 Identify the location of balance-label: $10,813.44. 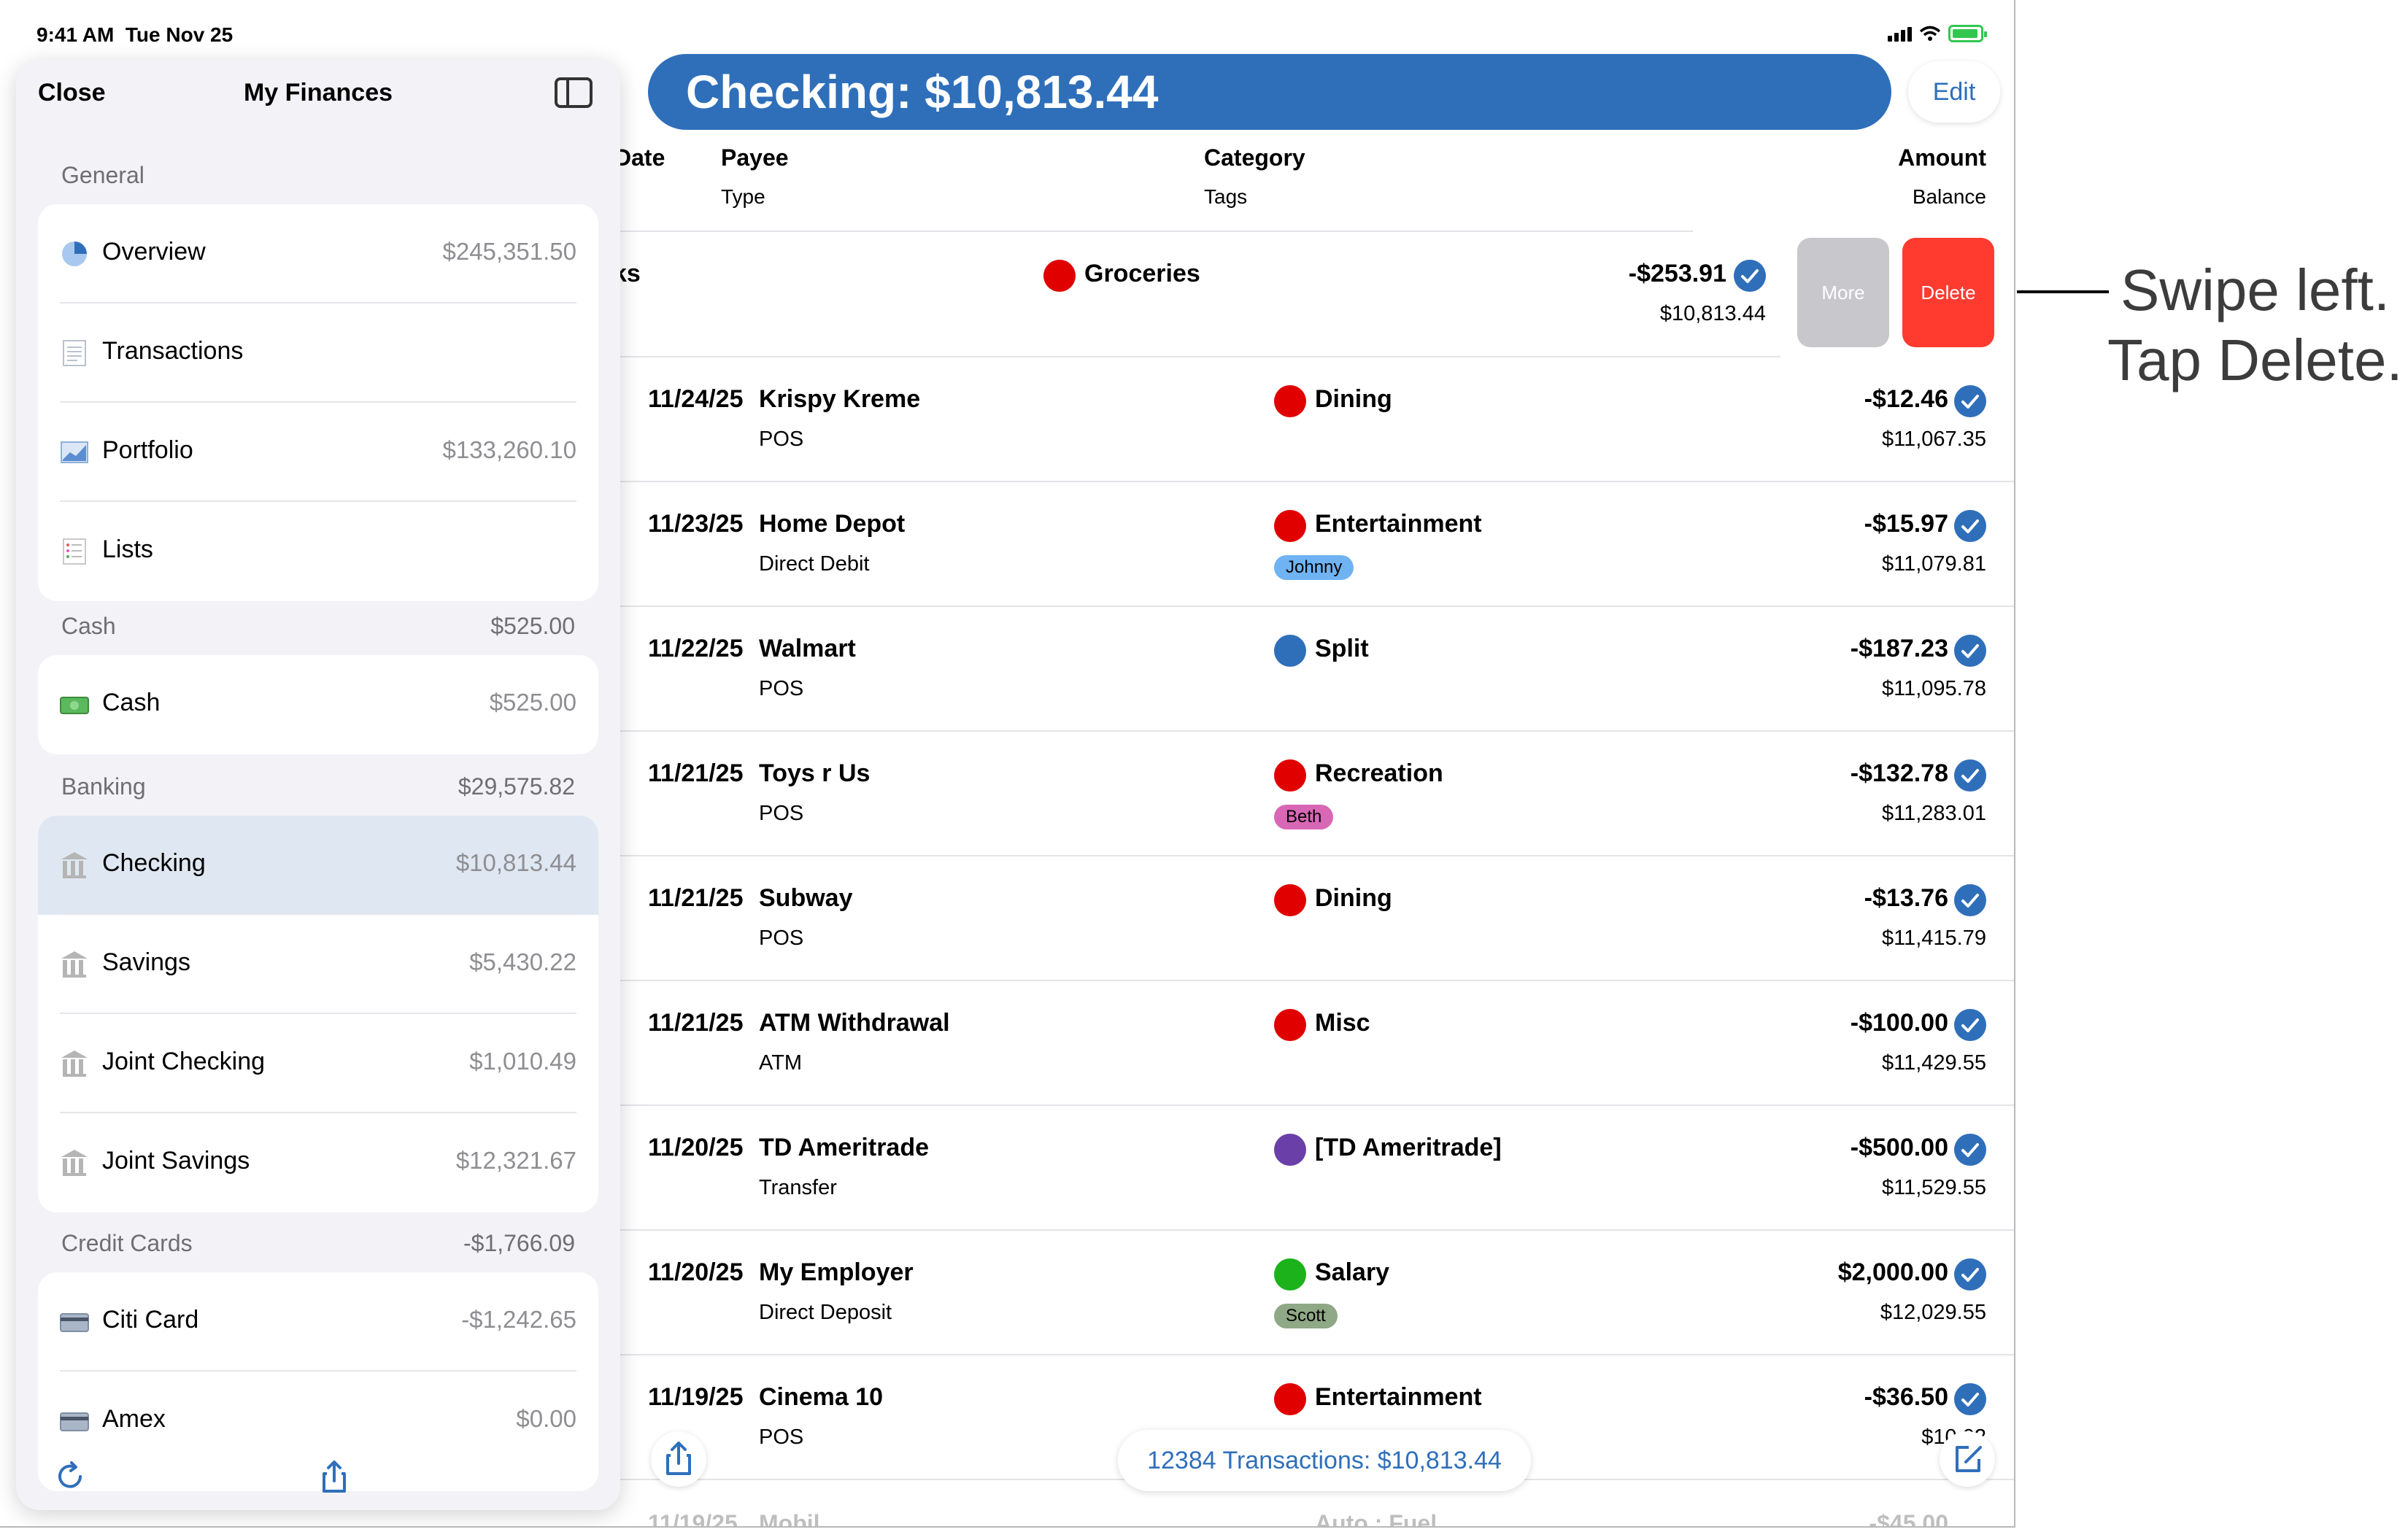
(1713, 314).